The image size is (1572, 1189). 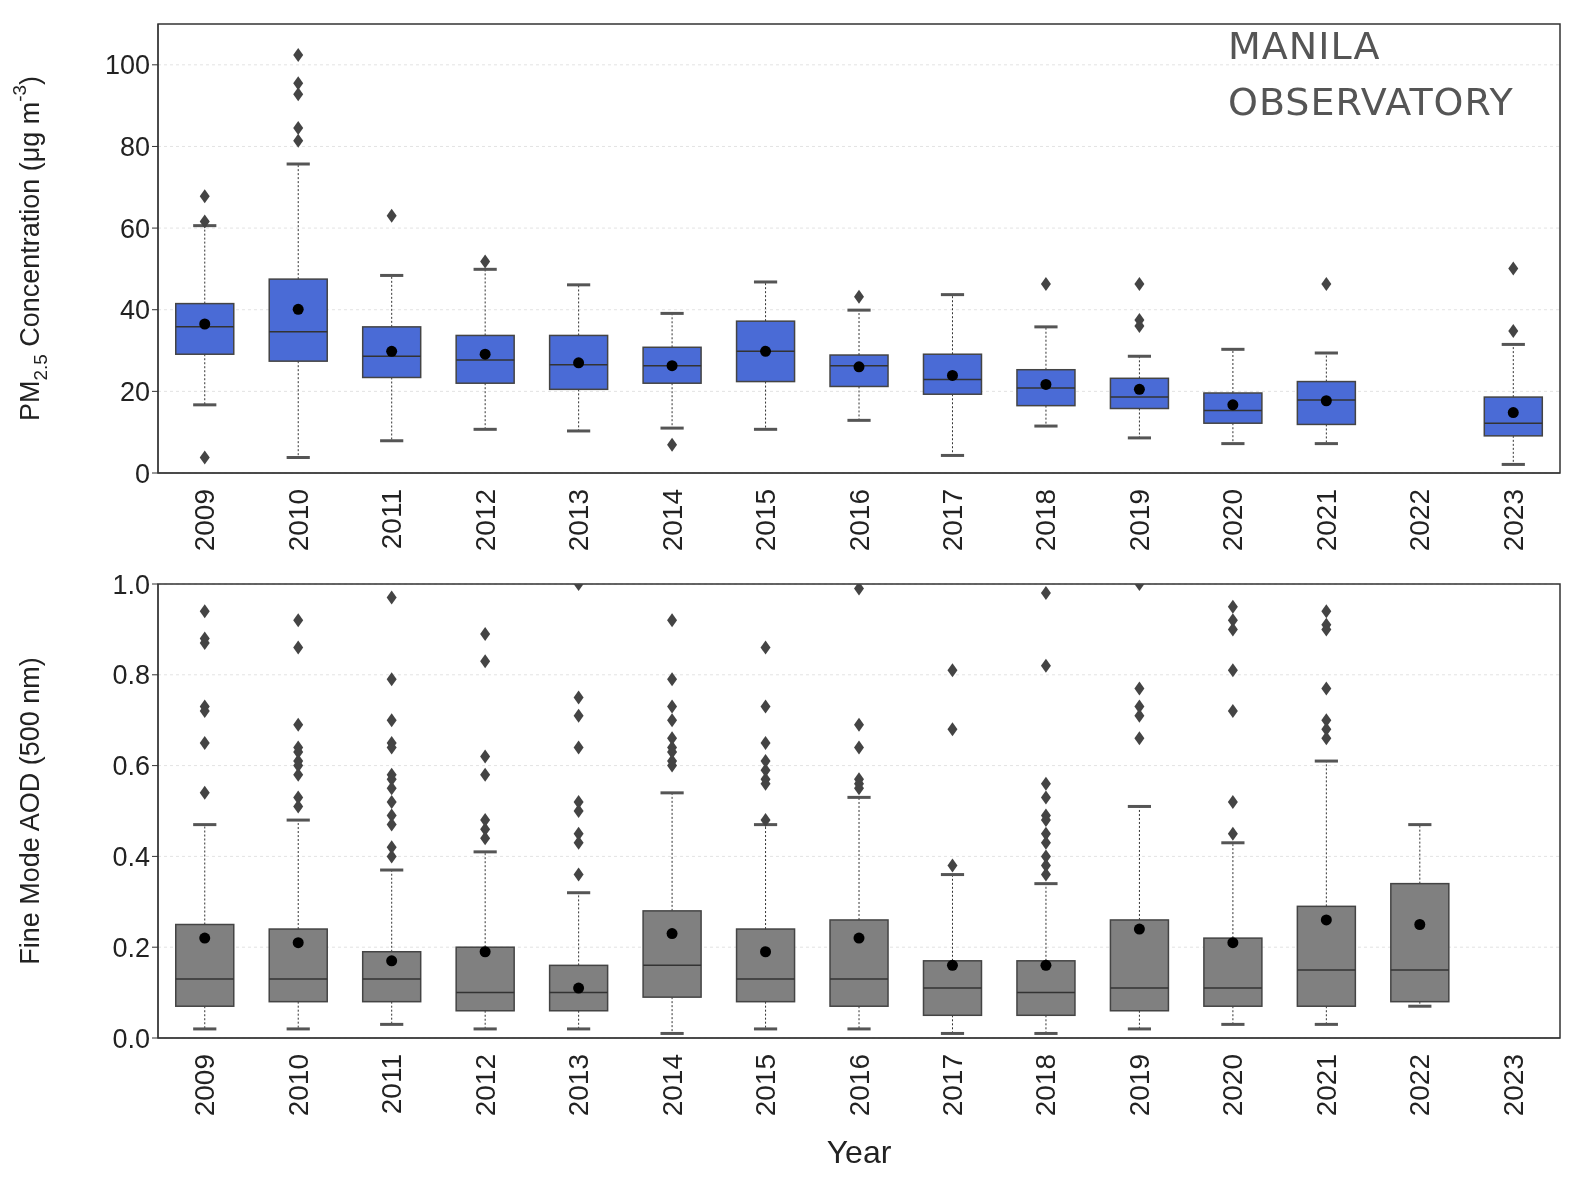 I want to click on y-tick-label: 1.0, so click(x=131, y=584).